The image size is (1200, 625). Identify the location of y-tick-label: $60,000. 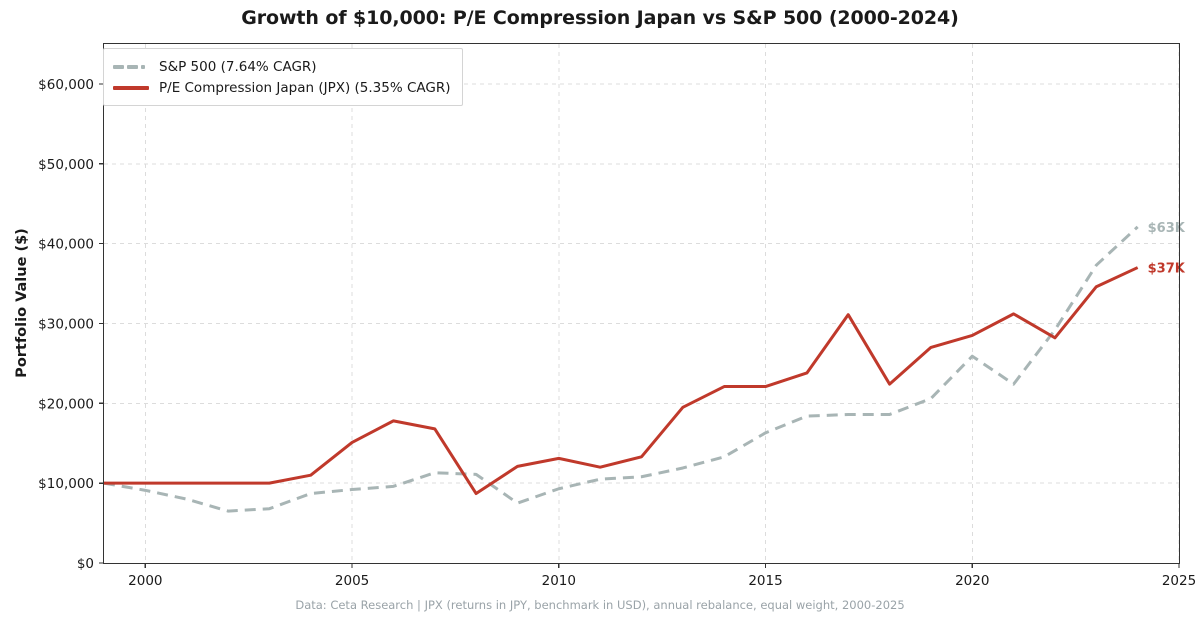
(66, 85).